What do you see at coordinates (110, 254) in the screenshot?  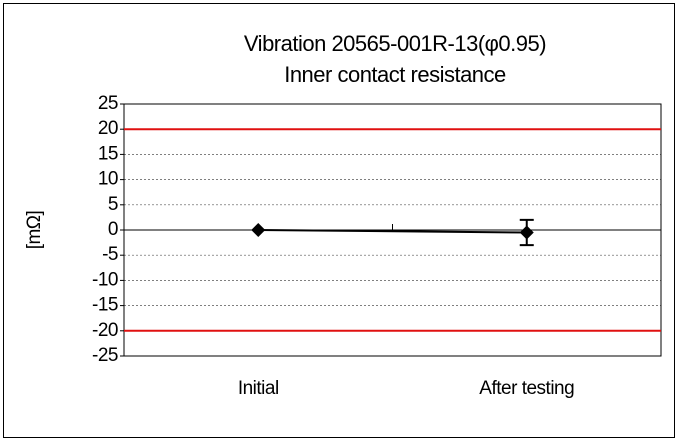 I see `y-tick-label: -5` at bounding box center [110, 254].